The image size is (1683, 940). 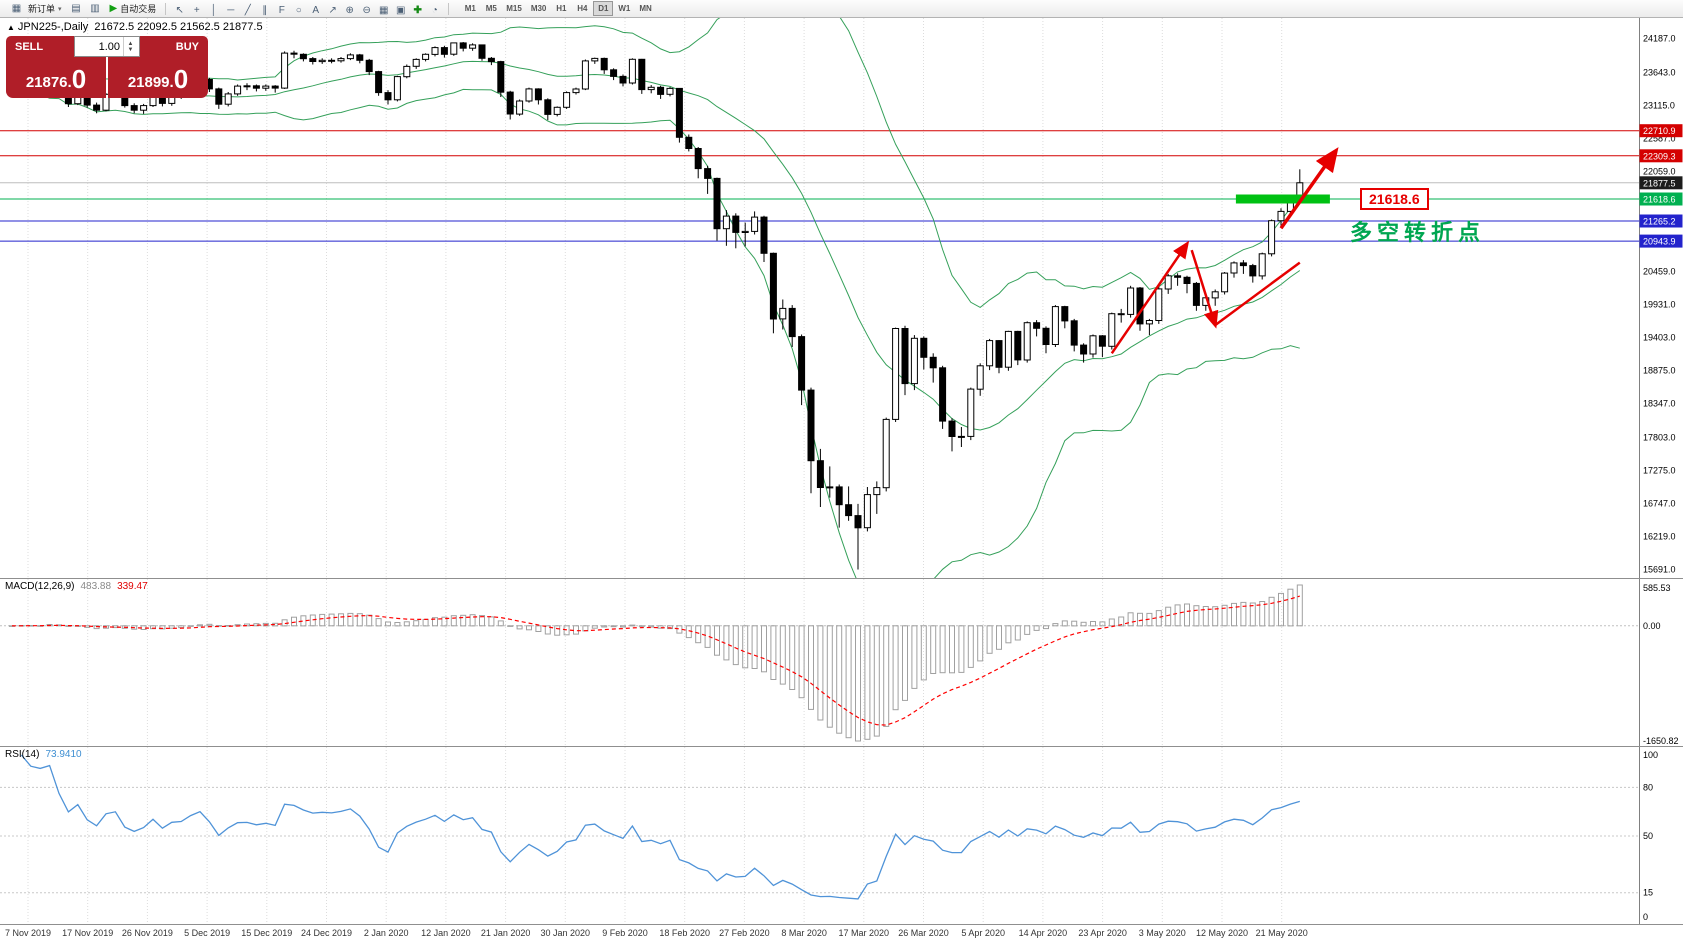 What do you see at coordinates (332, 10) in the screenshot?
I see `arrow-tool-icon: ↗` at bounding box center [332, 10].